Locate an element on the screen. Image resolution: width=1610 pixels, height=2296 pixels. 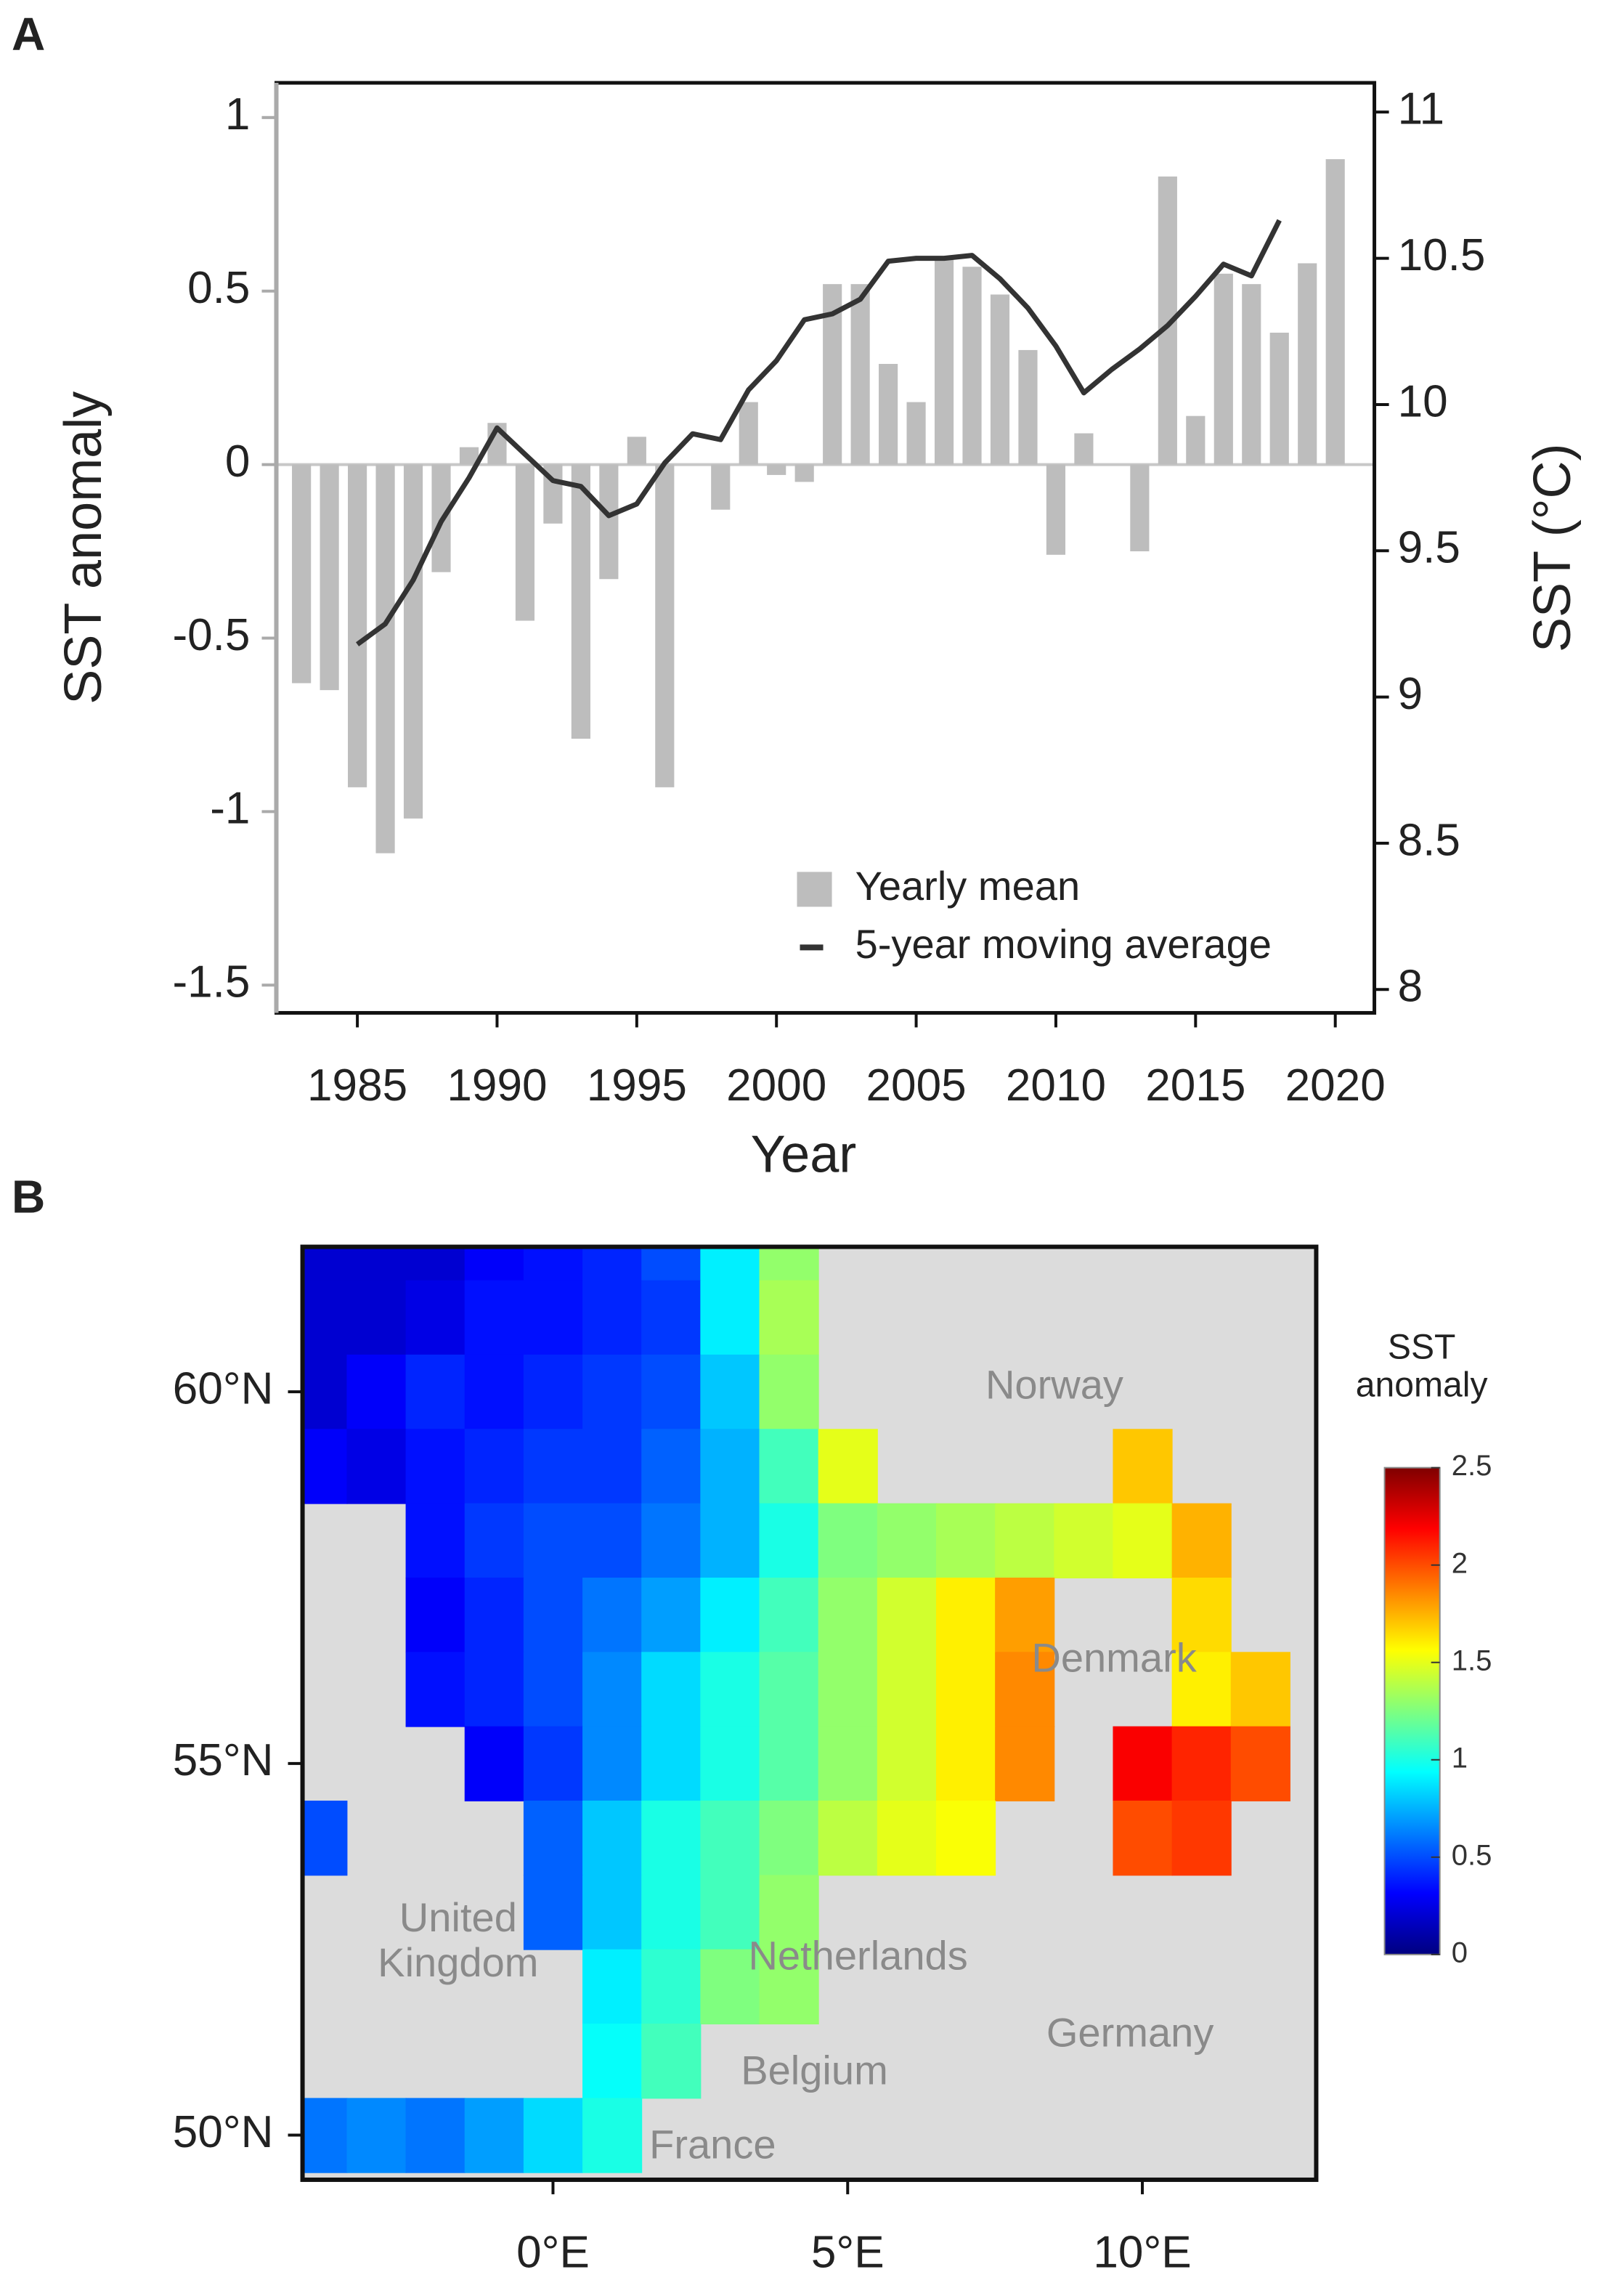
y-tick-label: 0.5 is located at coordinates (218, 288).